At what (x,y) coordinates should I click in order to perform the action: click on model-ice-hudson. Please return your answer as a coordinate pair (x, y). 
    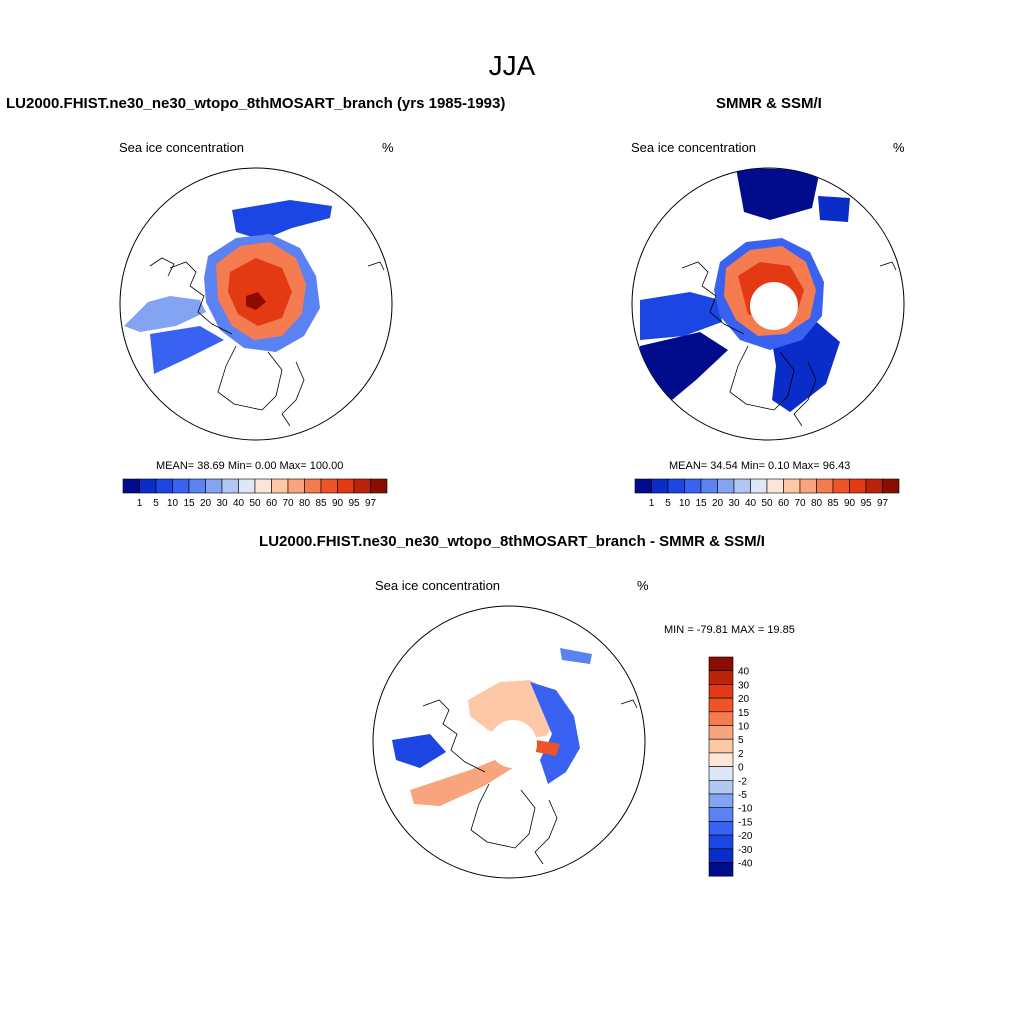
    Looking at the image, I should click on (165, 314).